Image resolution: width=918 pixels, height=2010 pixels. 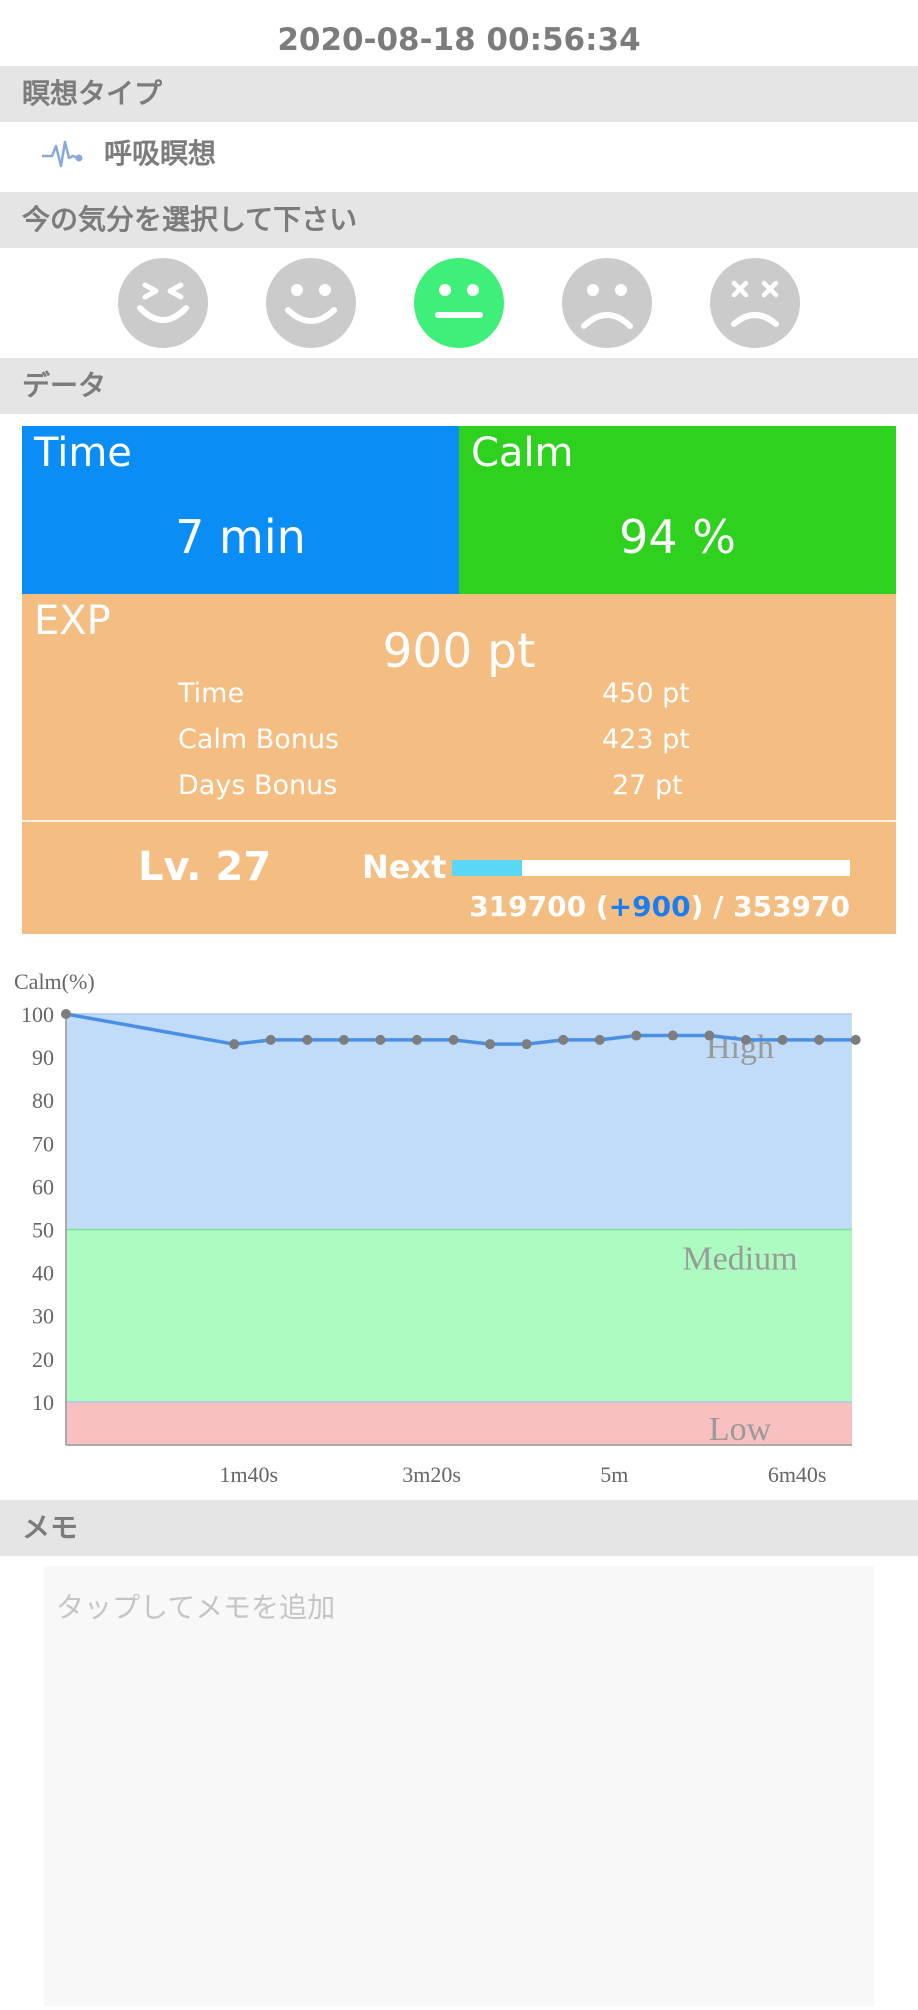 I want to click on mood-neutral-button, so click(x=459, y=303).